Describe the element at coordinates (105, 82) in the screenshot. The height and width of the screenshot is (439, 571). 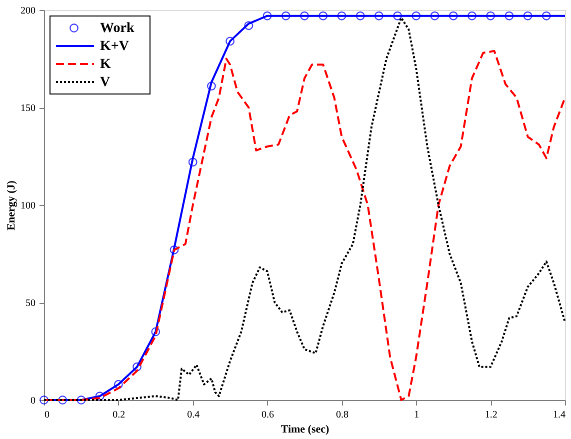
I see `legend-label: V` at that location.